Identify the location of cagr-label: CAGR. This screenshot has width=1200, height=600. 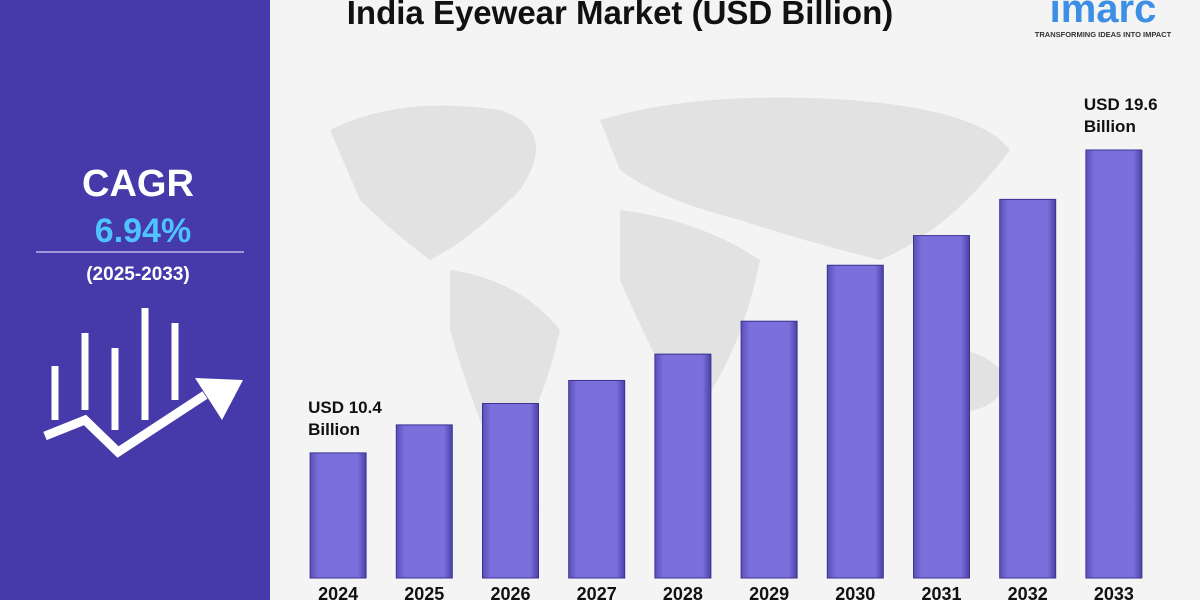
(138, 184).